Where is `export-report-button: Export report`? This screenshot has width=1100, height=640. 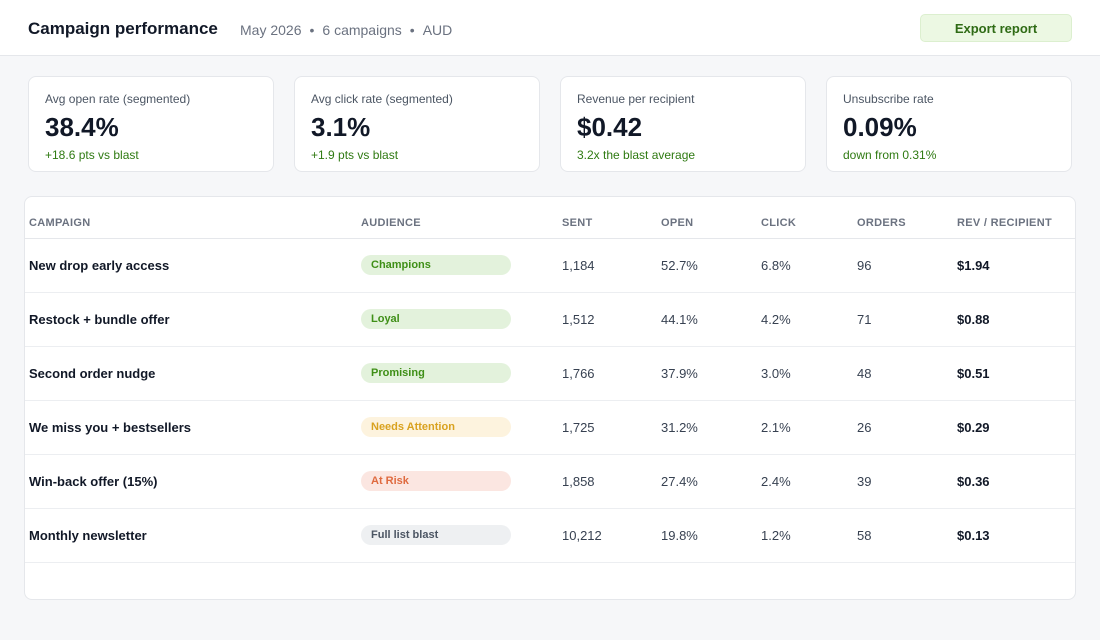
export-report-button: Export report is located at coordinates (996, 28).